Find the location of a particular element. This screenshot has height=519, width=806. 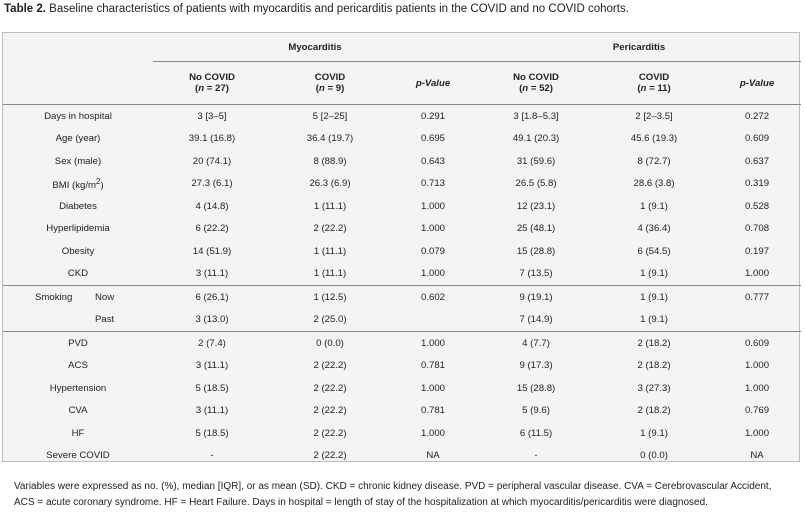

table-cell: 36.4 (19.7) is located at coordinates (330, 139).